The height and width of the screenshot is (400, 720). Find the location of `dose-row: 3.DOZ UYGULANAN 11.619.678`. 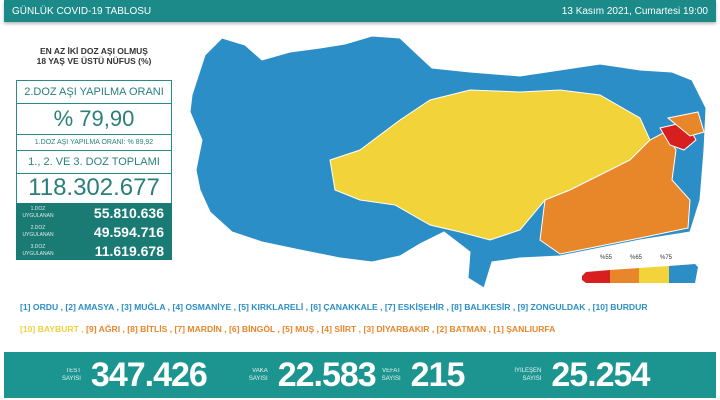

dose-row: 3.DOZ UYGULANAN 11.619.678 is located at coordinates (94, 250).